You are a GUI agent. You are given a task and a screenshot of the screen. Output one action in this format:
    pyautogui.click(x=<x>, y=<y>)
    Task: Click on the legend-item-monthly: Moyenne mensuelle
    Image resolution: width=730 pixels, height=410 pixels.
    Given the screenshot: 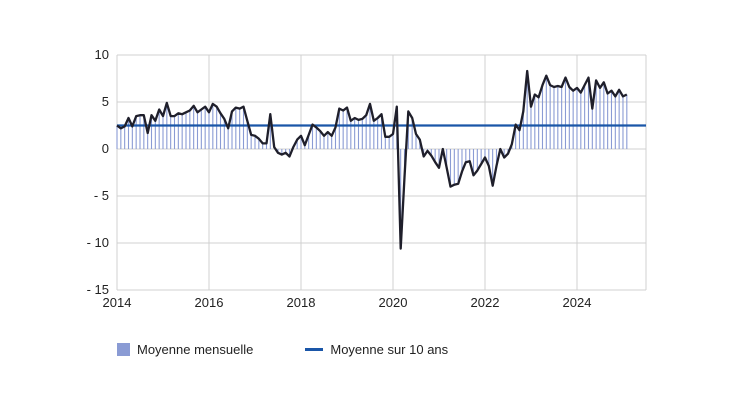 What is the action you would take?
    pyautogui.click(x=185, y=349)
    